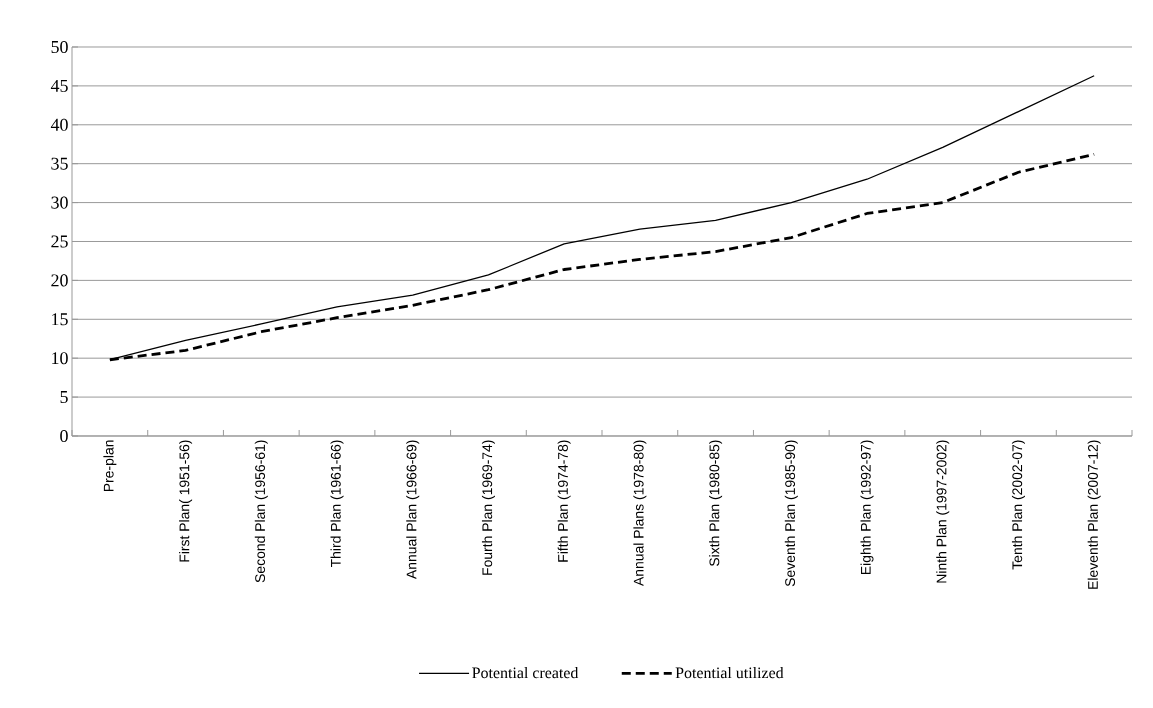 The image size is (1153, 708). Describe the element at coordinates (60, 319) in the screenshot. I see `y-tick-label: 15` at that location.